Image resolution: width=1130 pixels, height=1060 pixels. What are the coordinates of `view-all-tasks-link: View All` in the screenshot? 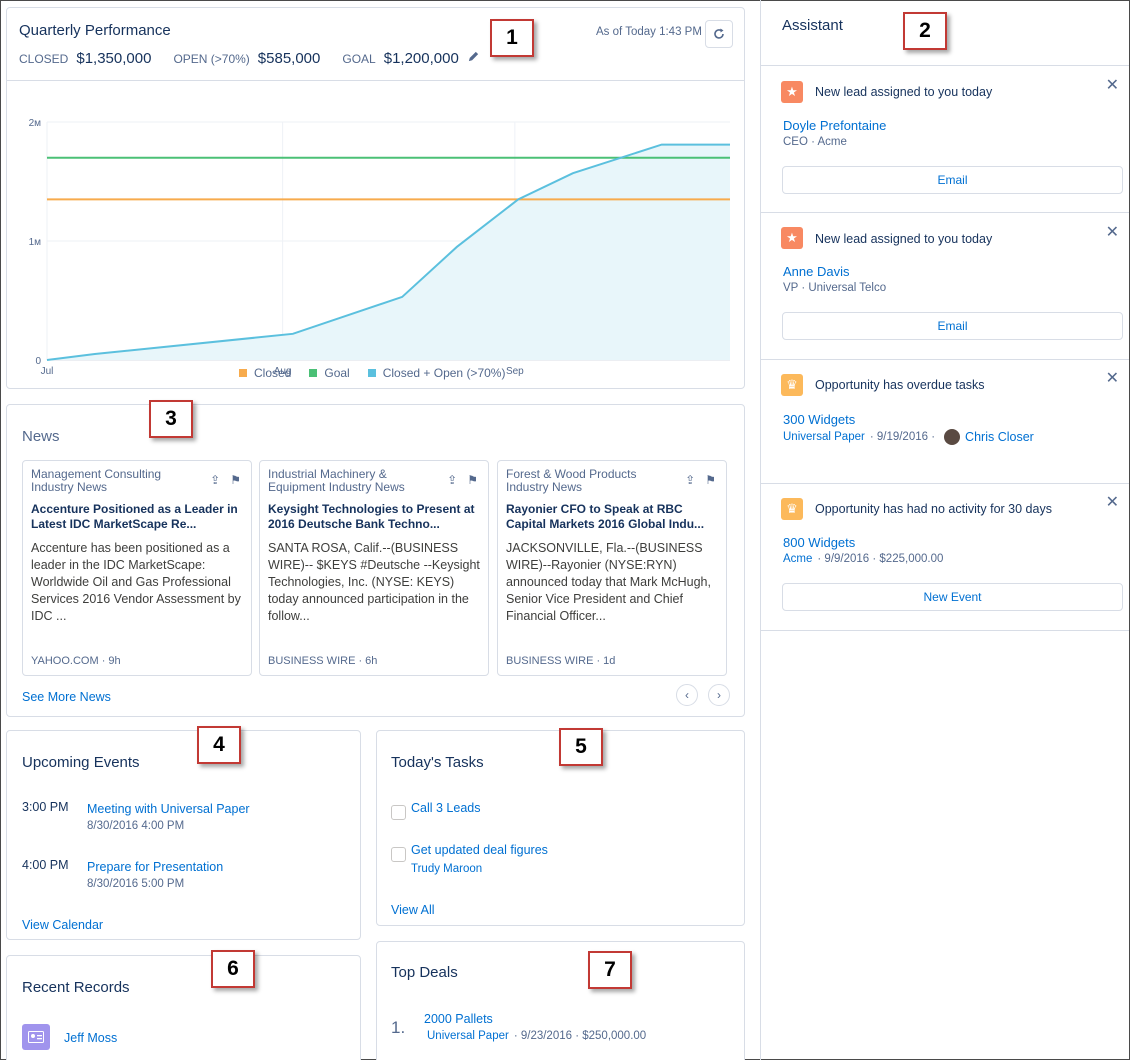 It's located at (413, 910).